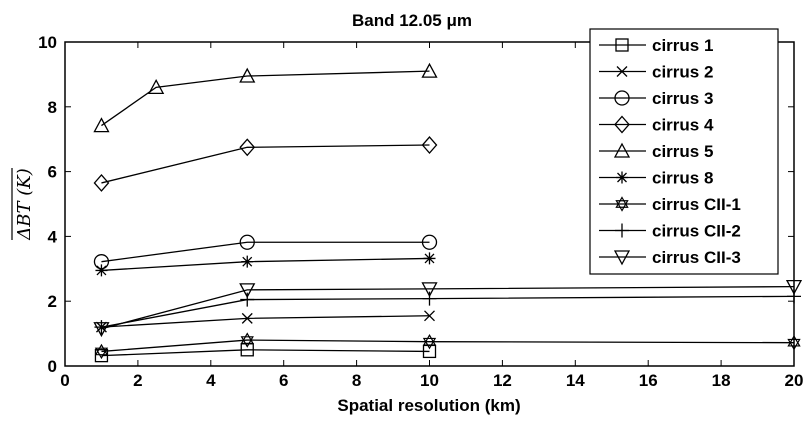 This screenshot has width=810, height=429. I want to click on x-tick-label: 6, so click(283, 380).